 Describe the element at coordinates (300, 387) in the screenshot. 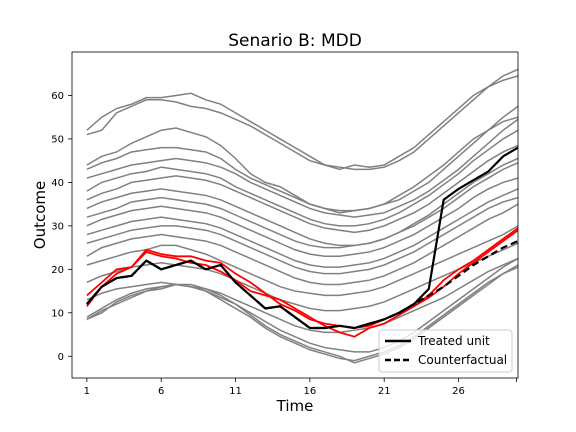

I see `x-axis: 1 6 11 16 21 26` at that location.